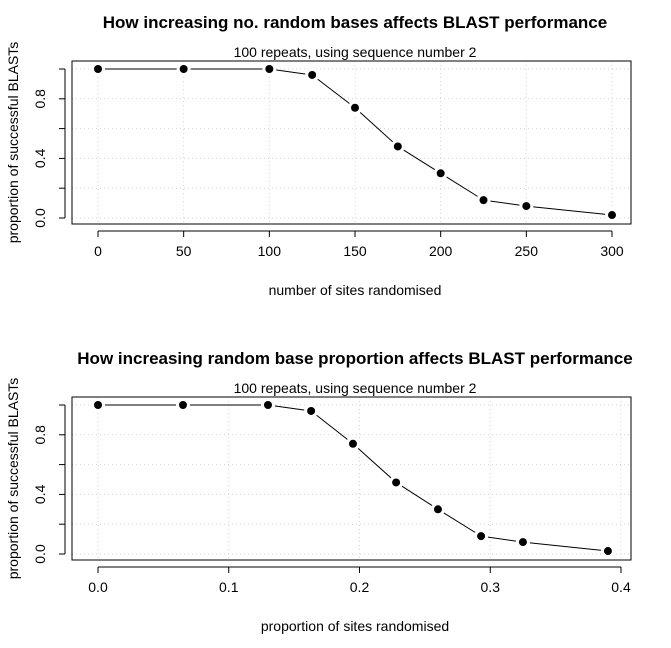  Describe the element at coordinates (491, 587) in the screenshot. I see `x-tick-label: 0.3` at that location.